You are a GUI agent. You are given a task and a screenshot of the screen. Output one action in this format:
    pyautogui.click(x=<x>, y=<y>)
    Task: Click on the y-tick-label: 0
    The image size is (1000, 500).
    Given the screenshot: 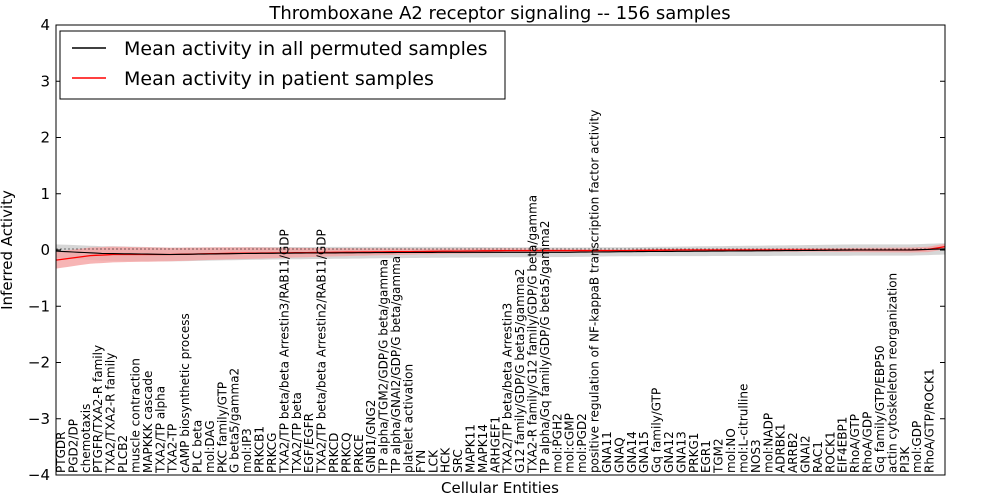 What is the action you would take?
    pyautogui.click(x=45, y=250)
    